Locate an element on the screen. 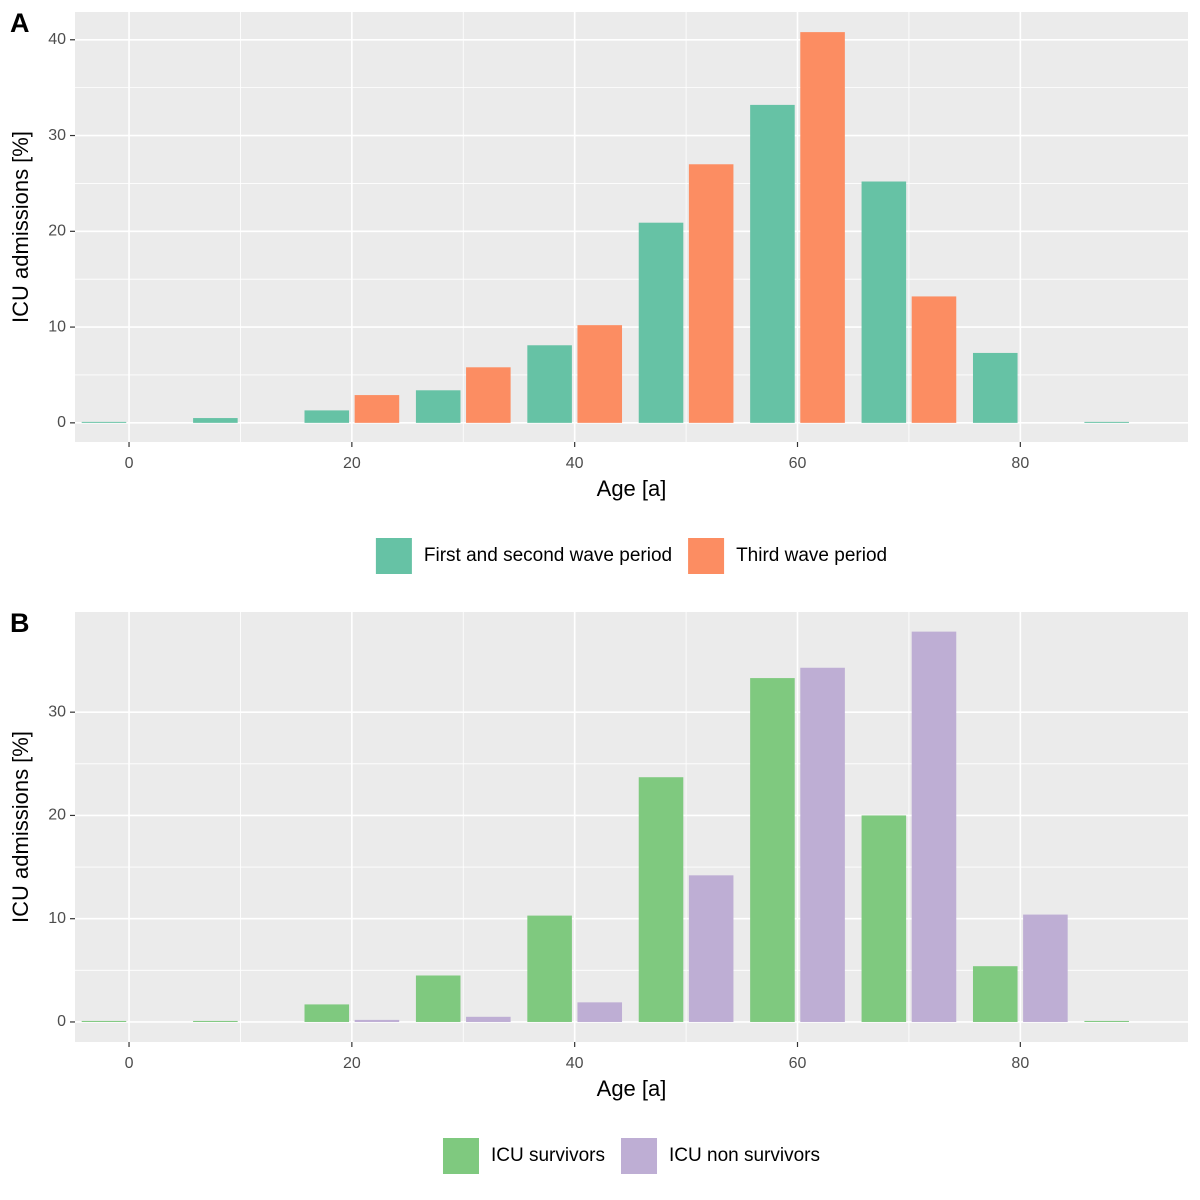  legend-label: ICU non survivors is located at coordinates (744, 1155).